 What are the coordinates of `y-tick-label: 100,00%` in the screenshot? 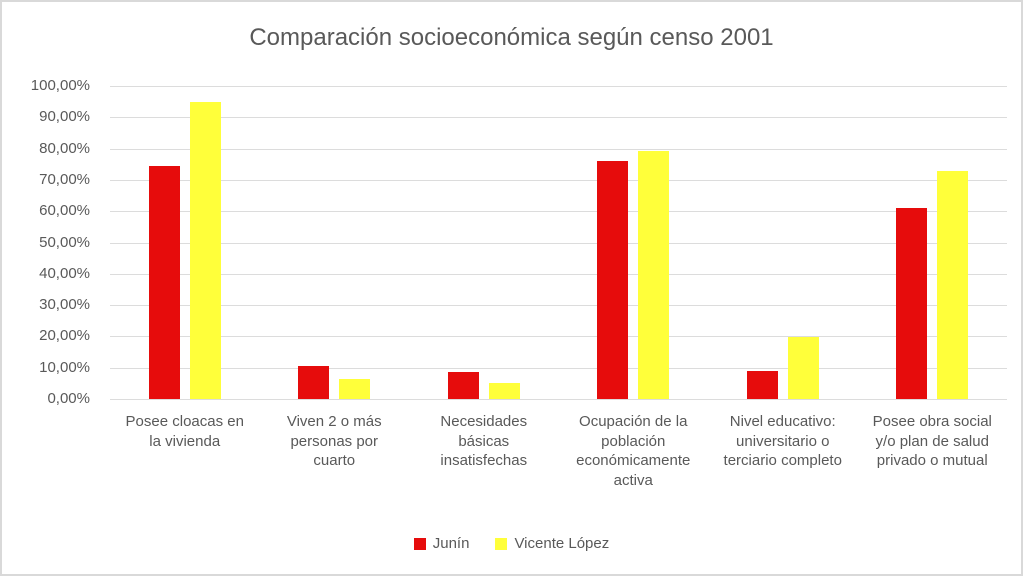 It's located at (60, 85).